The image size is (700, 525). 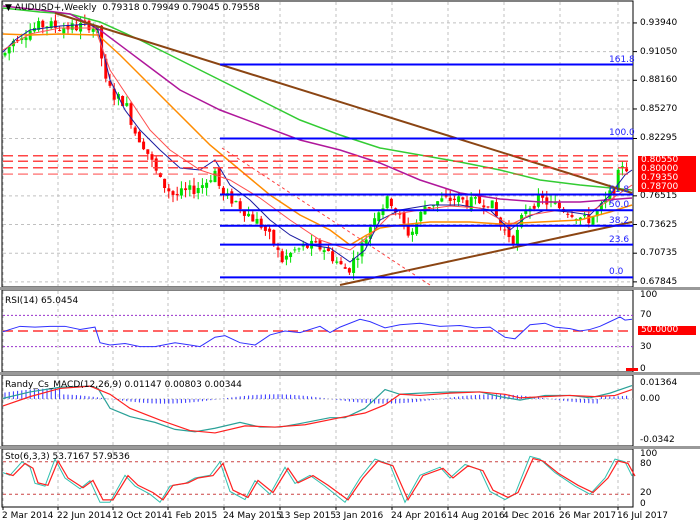 What do you see at coordinates (650, 398) in the screenshot?
I see `indicator-axis-label: 0.00` at bounding box center [650, 398].